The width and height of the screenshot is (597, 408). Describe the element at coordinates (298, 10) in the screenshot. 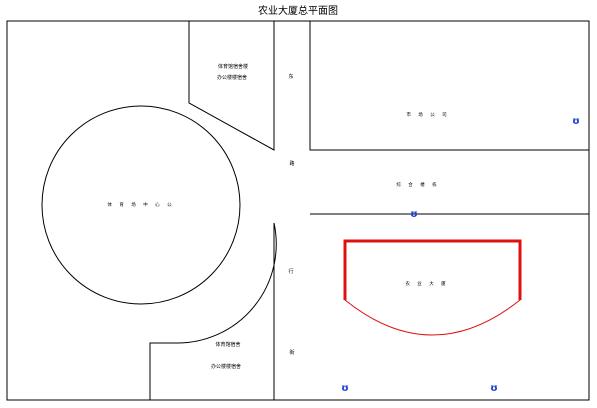

I see `plan-title: 农业大厦总平面图` at that location.